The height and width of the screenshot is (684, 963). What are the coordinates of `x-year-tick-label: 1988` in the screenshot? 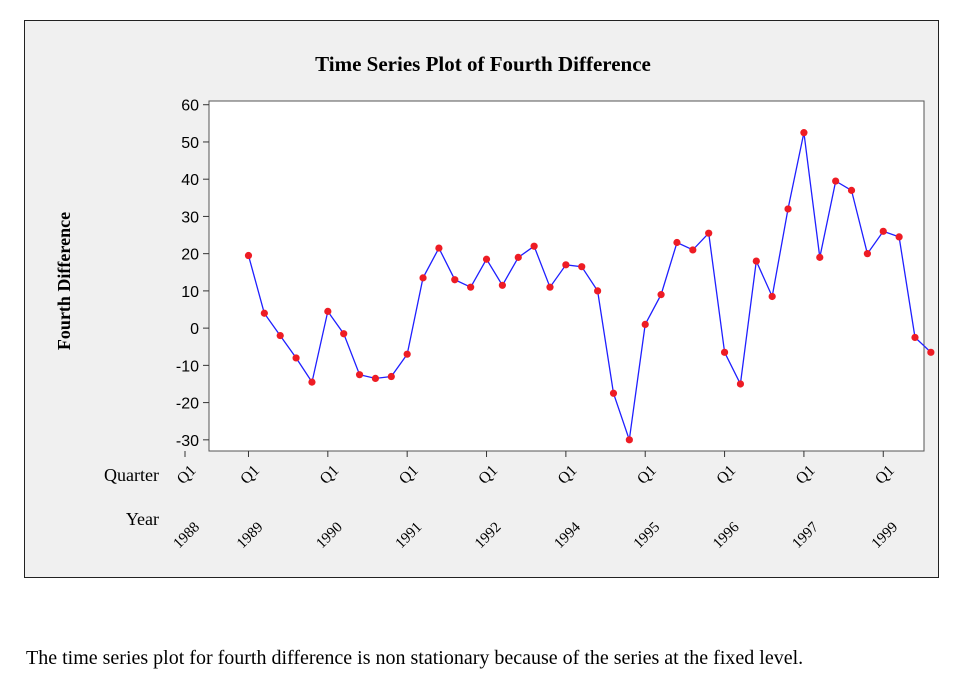 It's located at (187, 535).